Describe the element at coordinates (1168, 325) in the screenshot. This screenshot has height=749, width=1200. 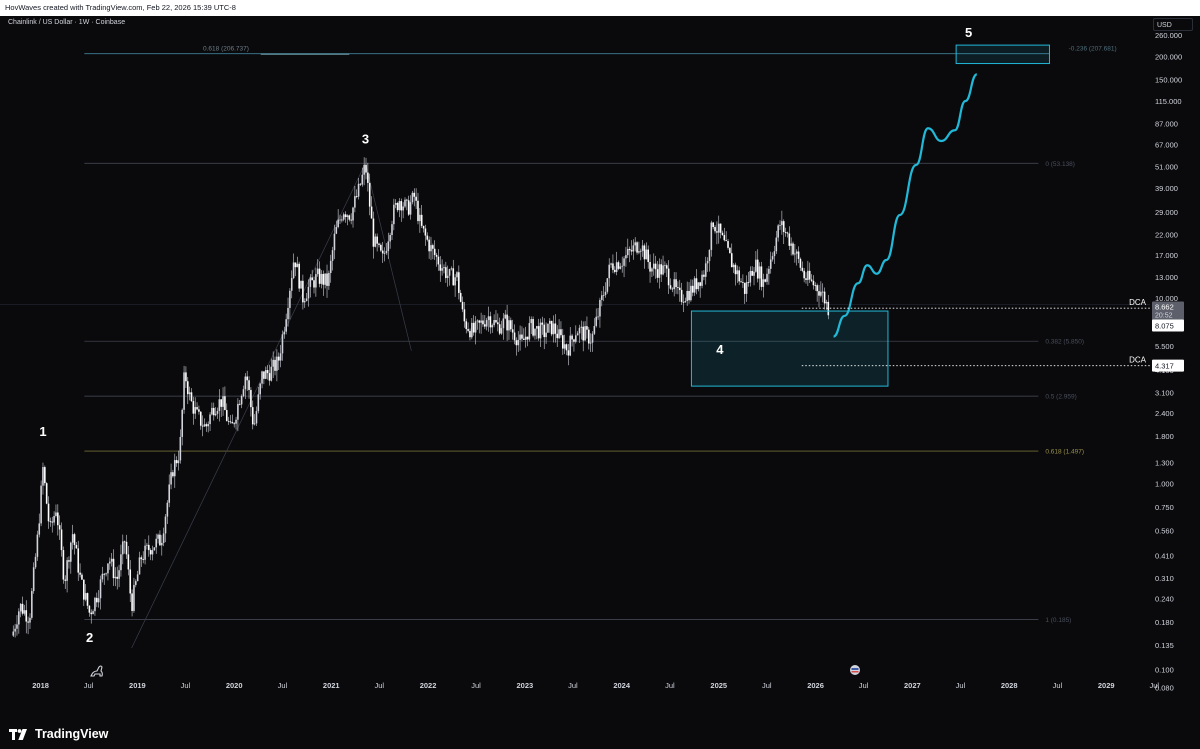
I see `dca-price-tag` at that location.